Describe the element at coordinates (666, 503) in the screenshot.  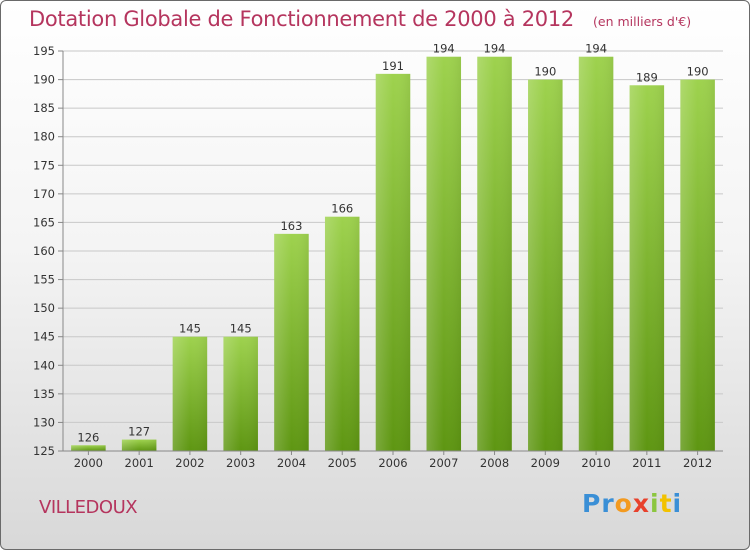
I see `logo-letter: t` at that location.